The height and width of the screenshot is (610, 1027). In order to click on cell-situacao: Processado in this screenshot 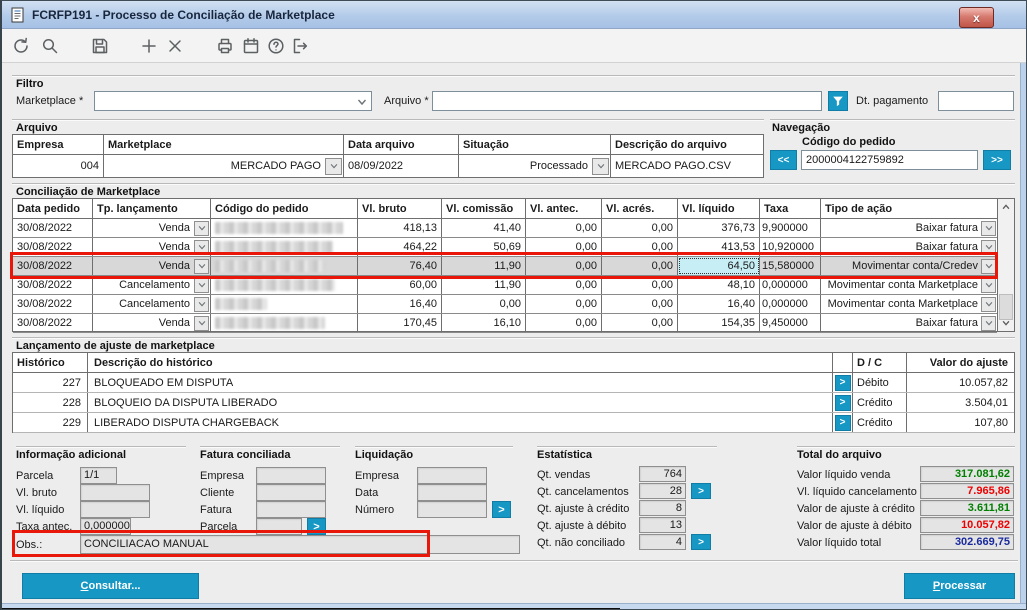, I will do `click(535, 166)`.